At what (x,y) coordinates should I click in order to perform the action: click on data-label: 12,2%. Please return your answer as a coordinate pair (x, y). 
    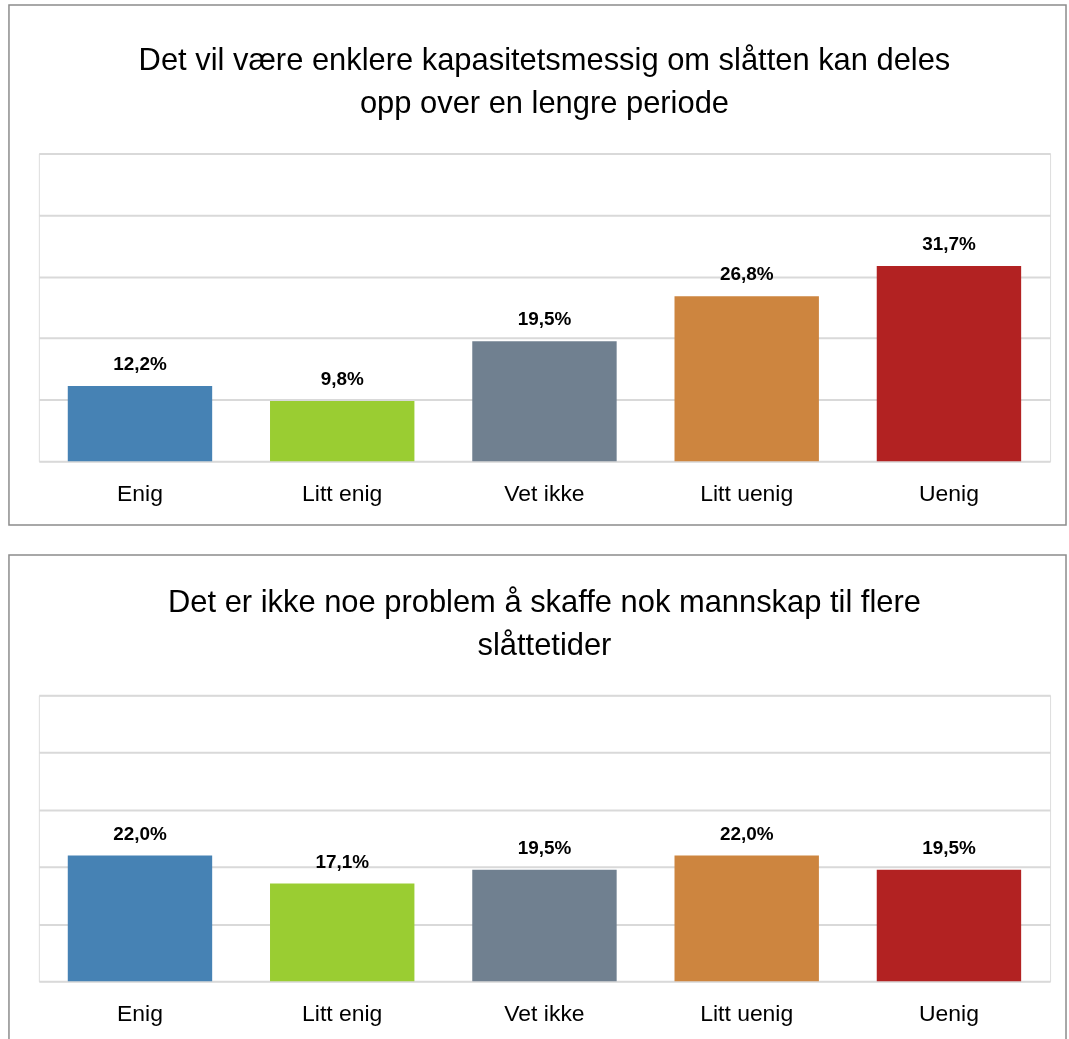
    Looking at the image, I should click on (140, 364).